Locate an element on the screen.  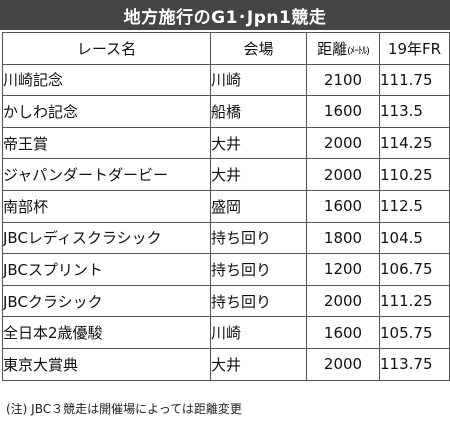
fr-cell: 113.75 is located at coordinates (414, 364).